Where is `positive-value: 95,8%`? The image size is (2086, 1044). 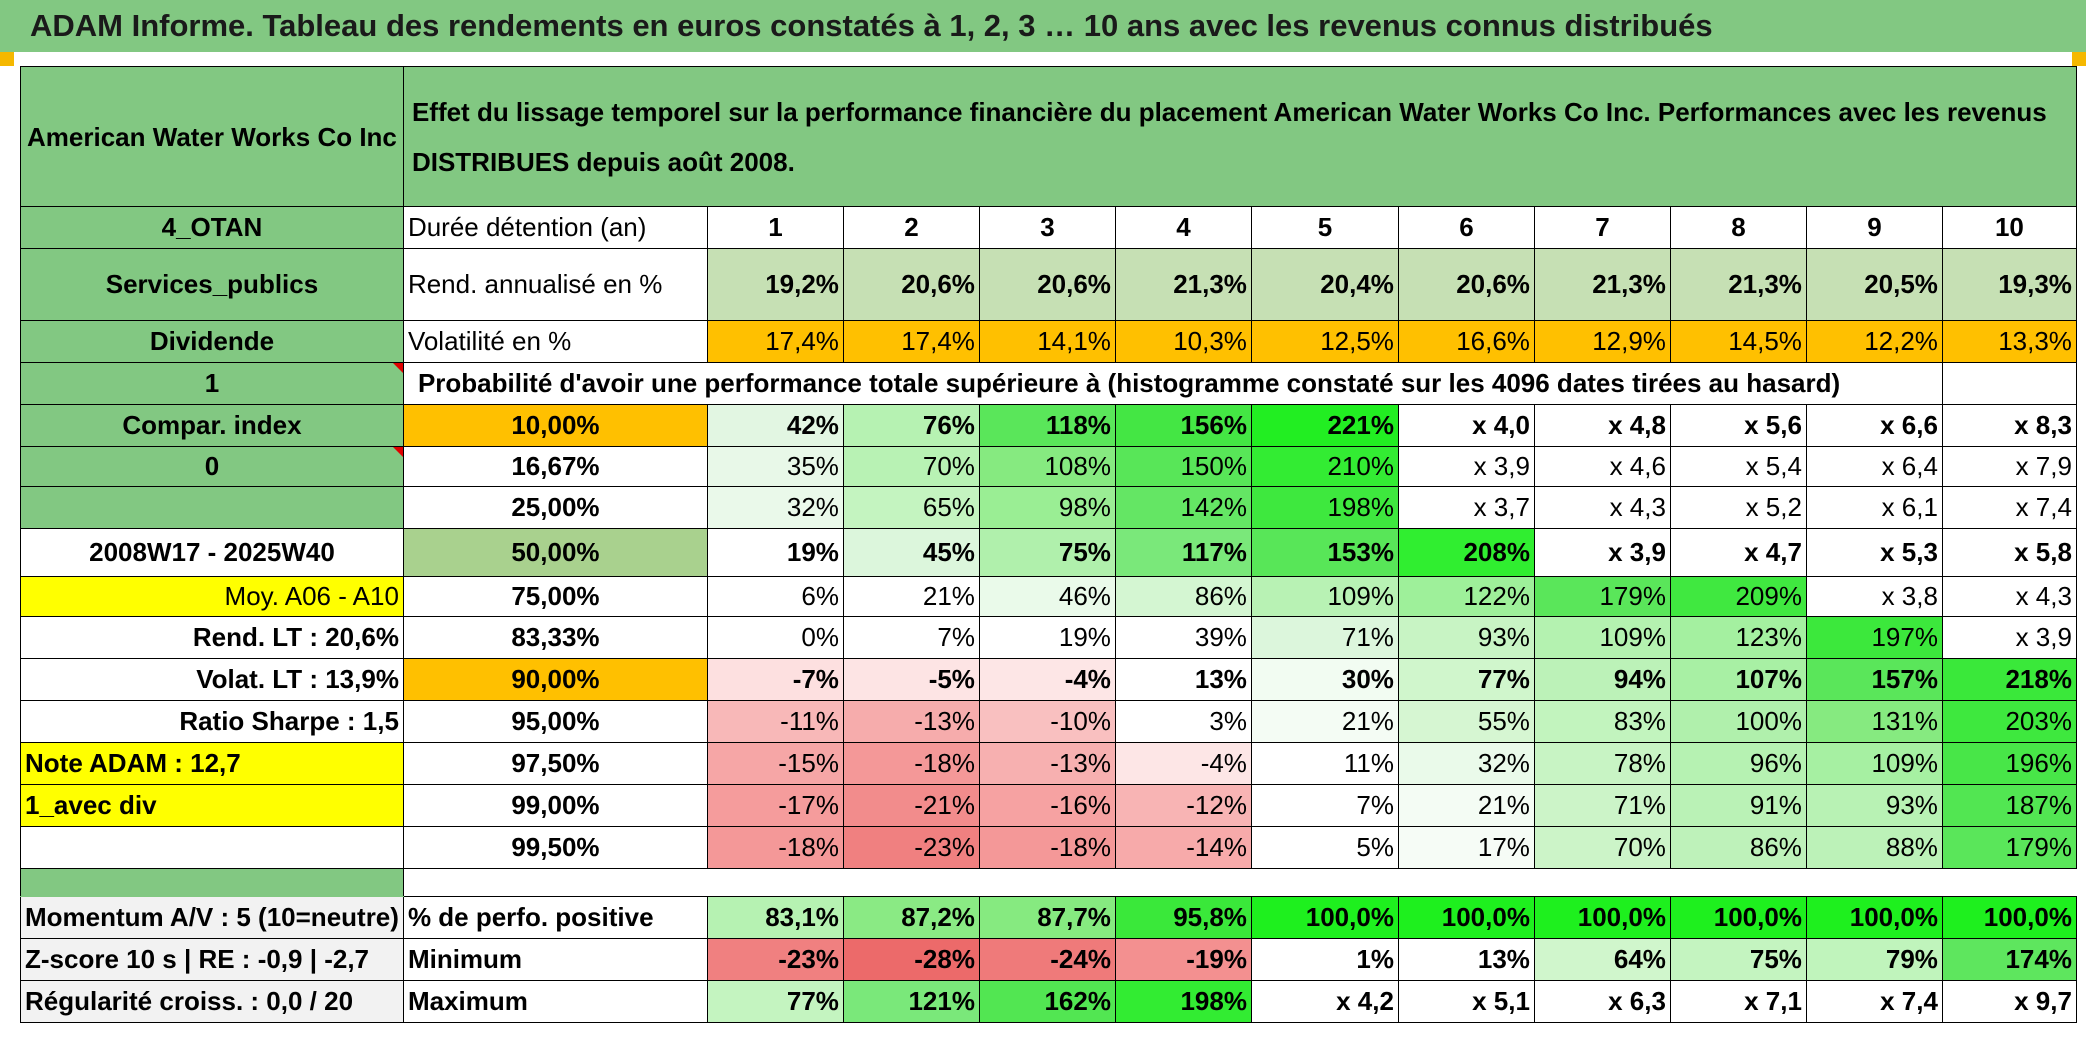
positive-value: 95,8% is located at coordinates (1183, 917).